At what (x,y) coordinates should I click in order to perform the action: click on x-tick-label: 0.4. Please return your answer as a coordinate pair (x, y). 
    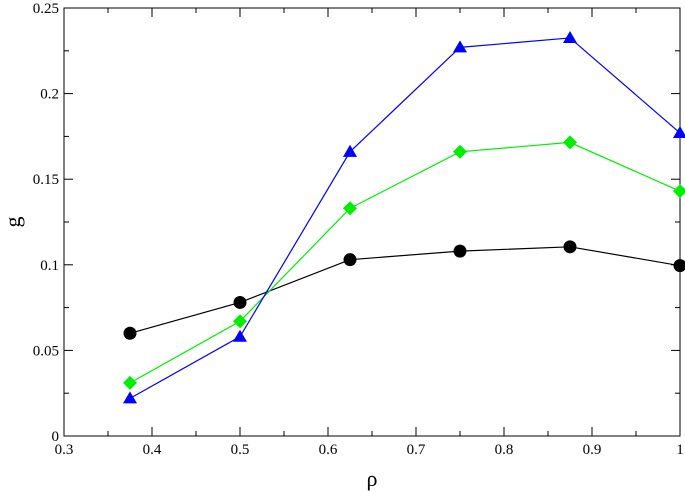
    Looking at the image, I should click on (152, 450).